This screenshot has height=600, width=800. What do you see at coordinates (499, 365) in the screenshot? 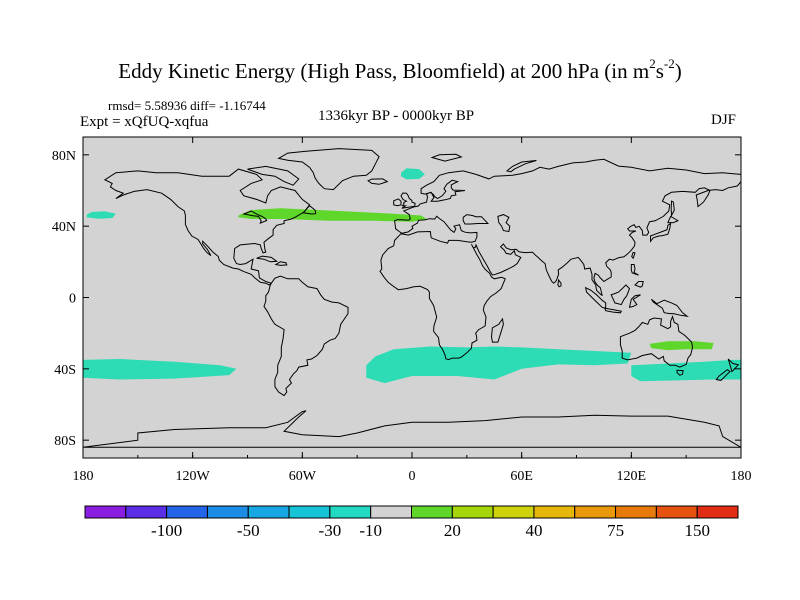
I see `field-south-atlantic-indian-band` at bounding box center [499, 365].